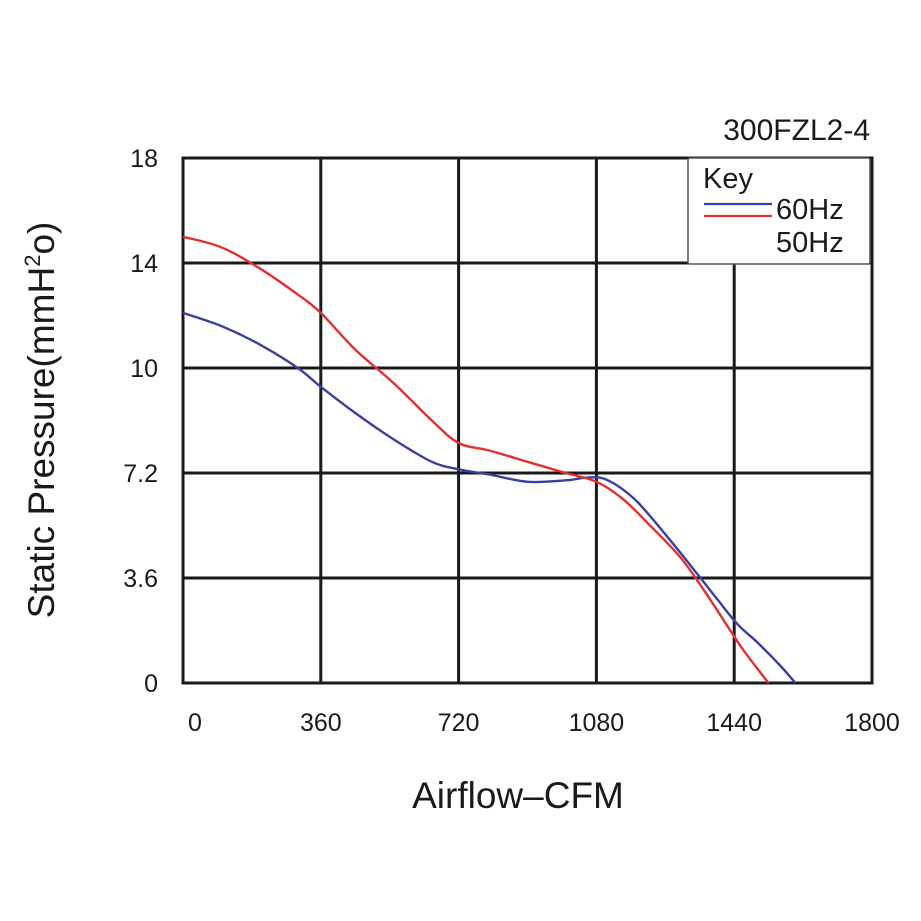  I want to click on y-tick-label: 3.6, so click(140, 579).